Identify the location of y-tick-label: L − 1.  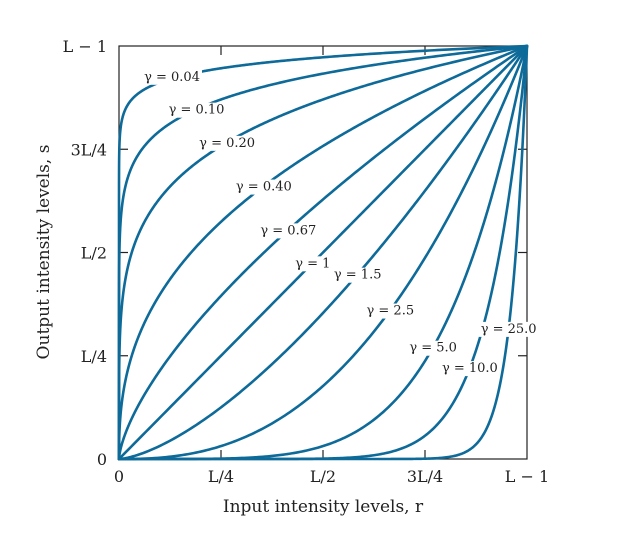
(85, 46).